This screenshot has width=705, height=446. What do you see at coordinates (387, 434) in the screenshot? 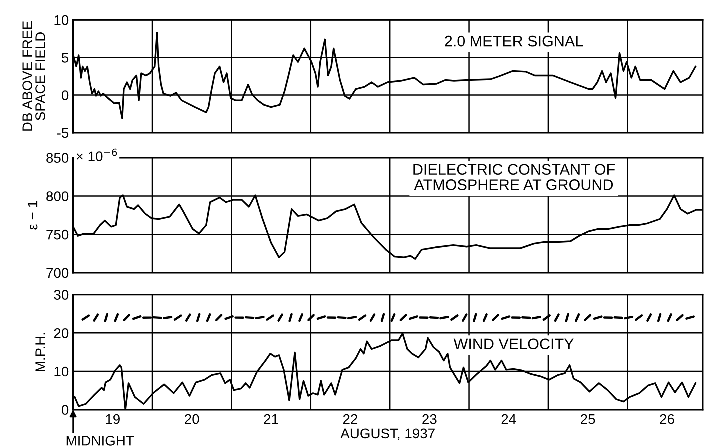
I see `x-axis-title: AUGUST, 1937` at bounding box center [387, 434].